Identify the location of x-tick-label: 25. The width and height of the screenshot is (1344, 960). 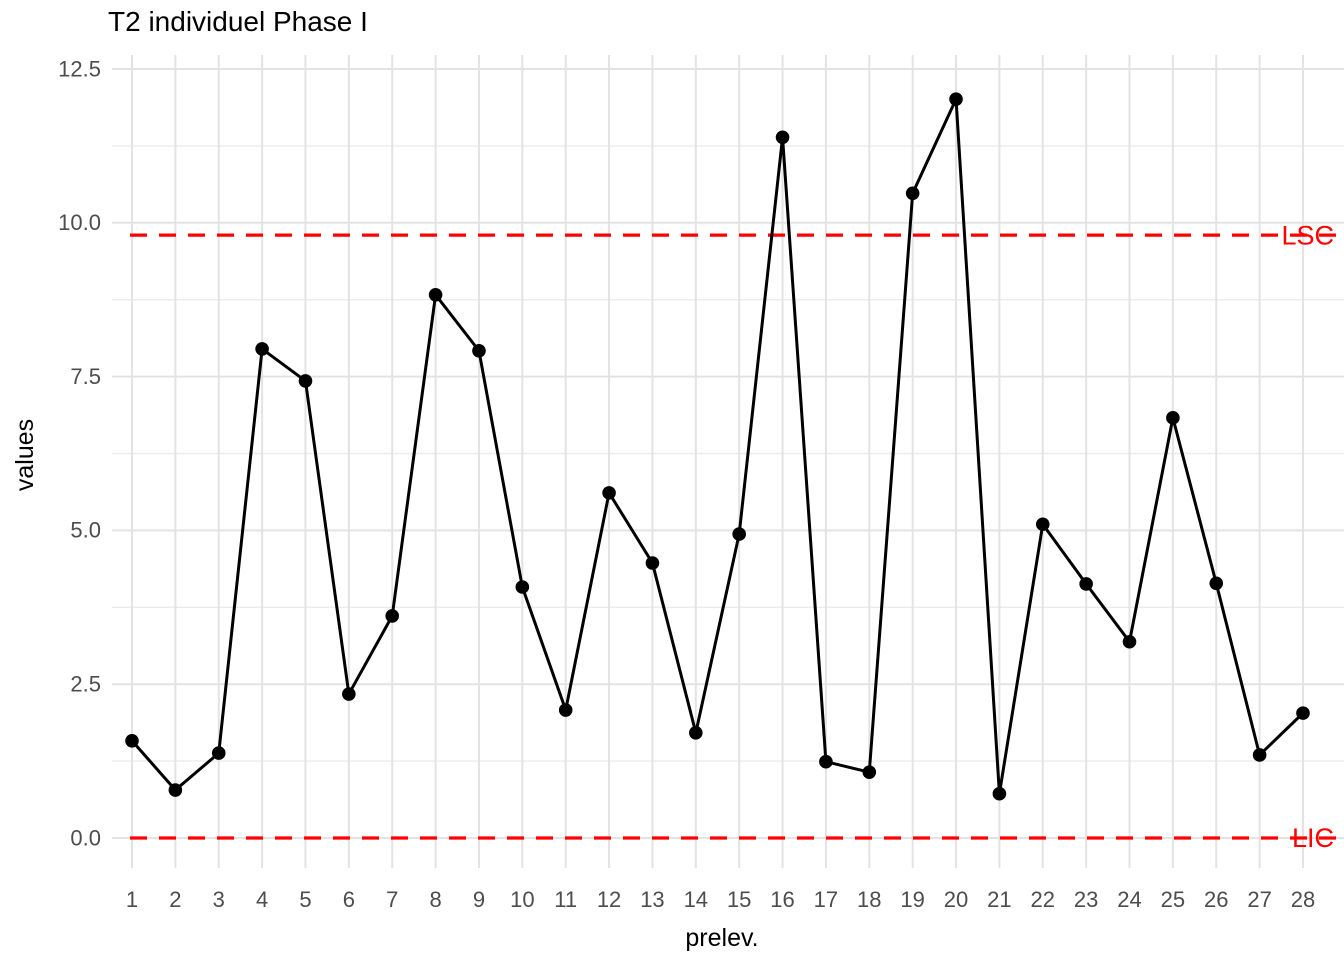
(1173, 899).